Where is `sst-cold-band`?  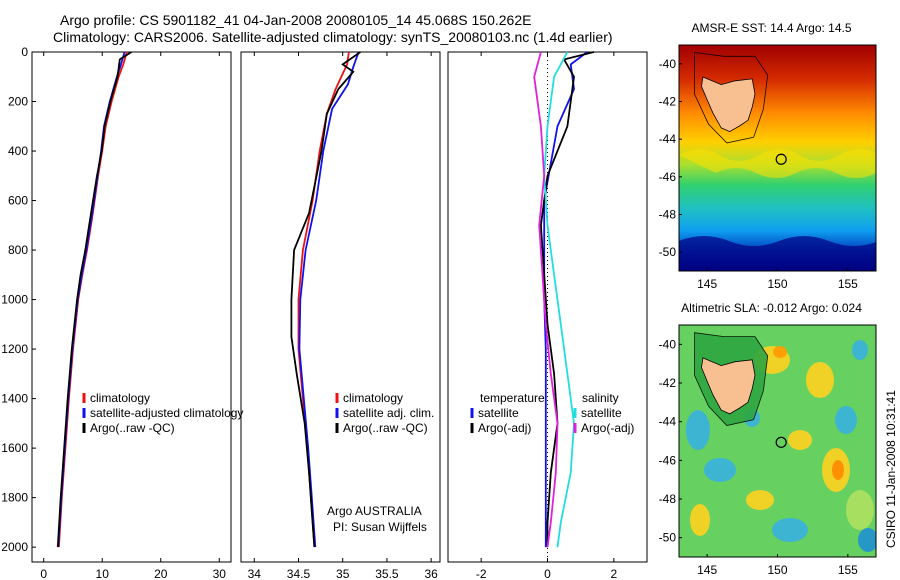
sst-cold-band is located at coordinates (777, 253).